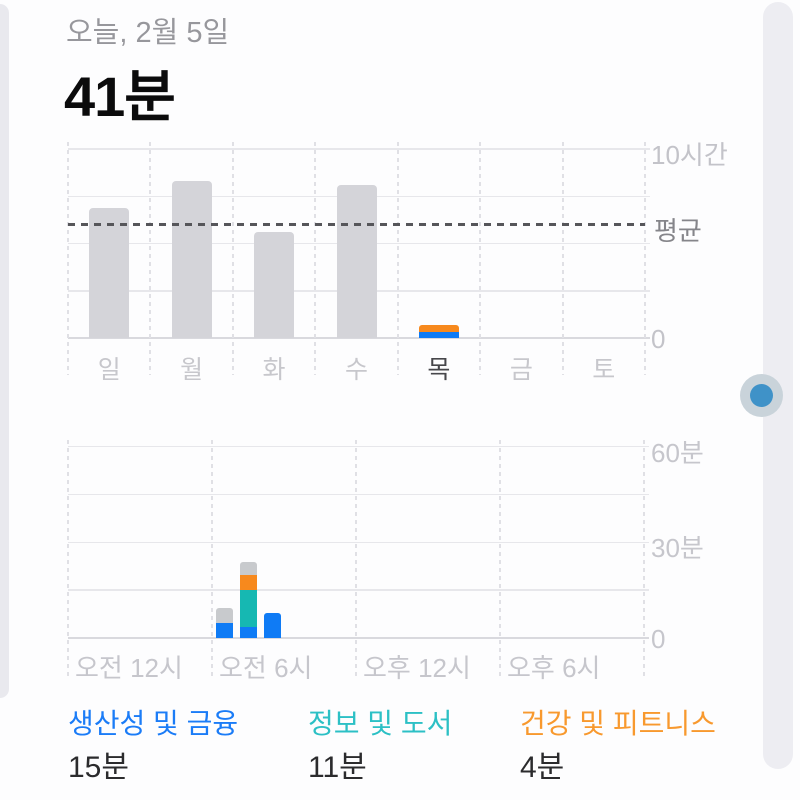  I want to click on weekly-bar-화, so click(274, 285).